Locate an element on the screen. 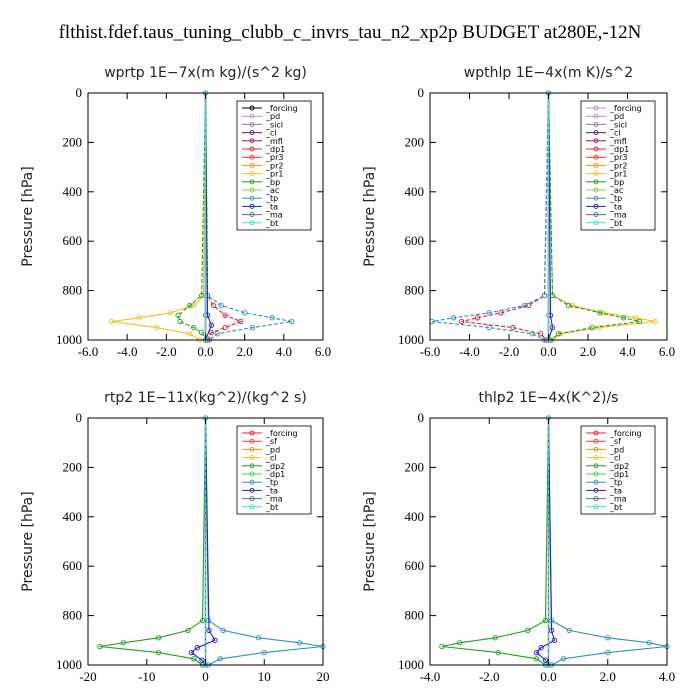  y-tick-label: 600 is located at coordinates (73, 565).